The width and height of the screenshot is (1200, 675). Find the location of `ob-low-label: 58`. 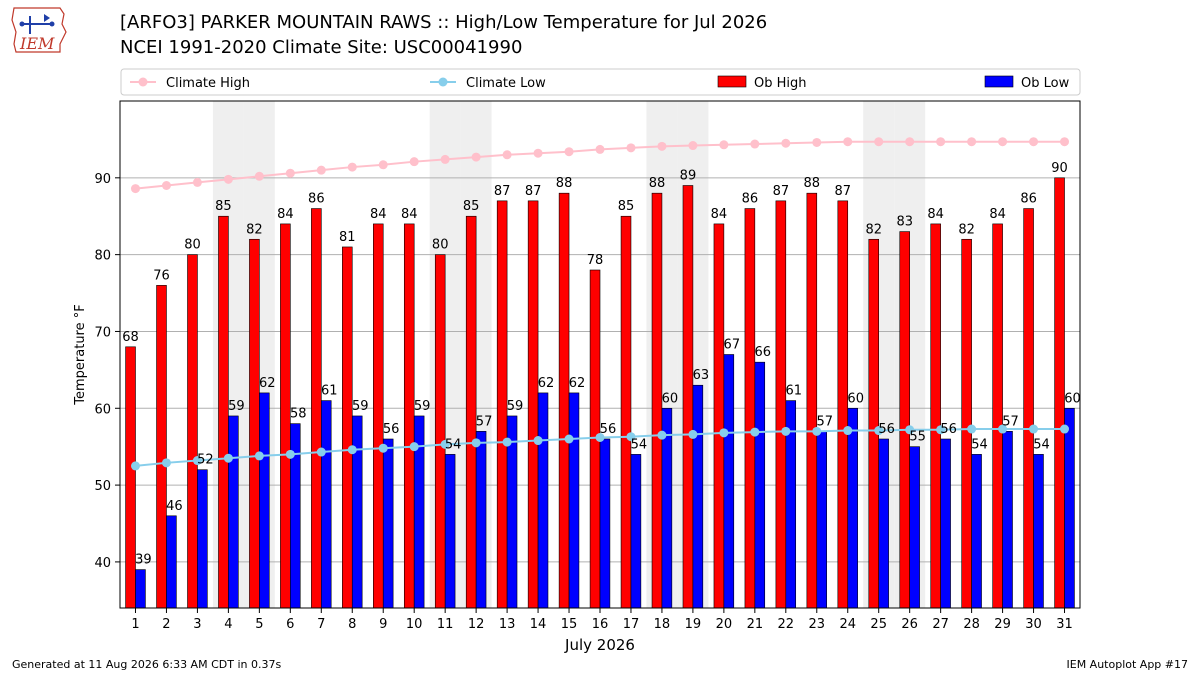

ob-low-label: 58 is located at coordinates (298, 414).